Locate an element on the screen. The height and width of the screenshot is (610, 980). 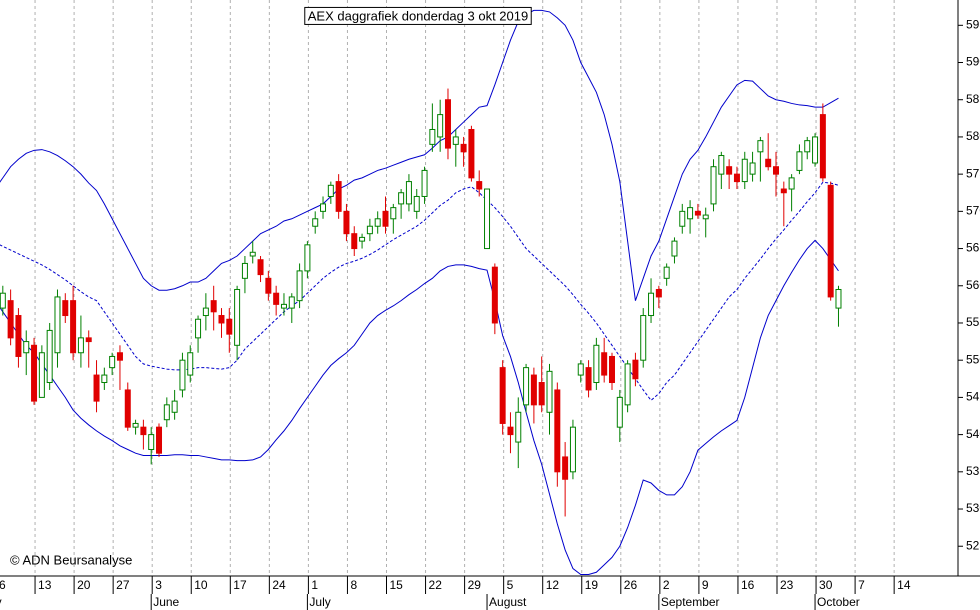
x-tick-label: 14 is located at coordinates (904, 585).